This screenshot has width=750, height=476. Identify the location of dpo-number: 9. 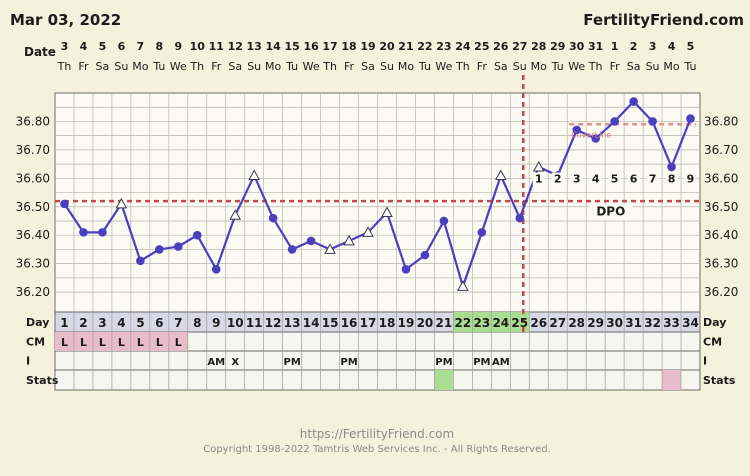
(691, 179).